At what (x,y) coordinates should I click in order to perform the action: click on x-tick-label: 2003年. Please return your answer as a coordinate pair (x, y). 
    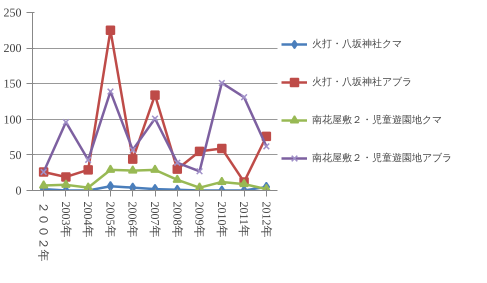
    Looking at the image, I should click on (65, 220).